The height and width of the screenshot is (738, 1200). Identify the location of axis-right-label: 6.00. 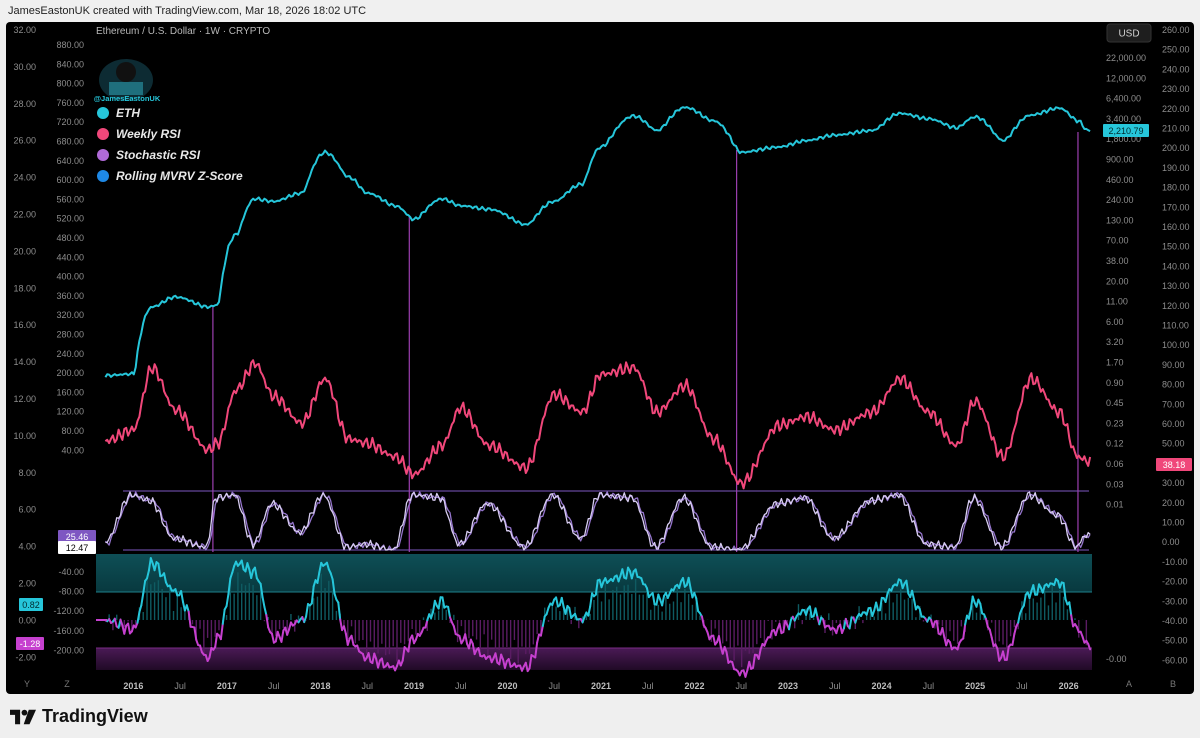
(1115, 322).